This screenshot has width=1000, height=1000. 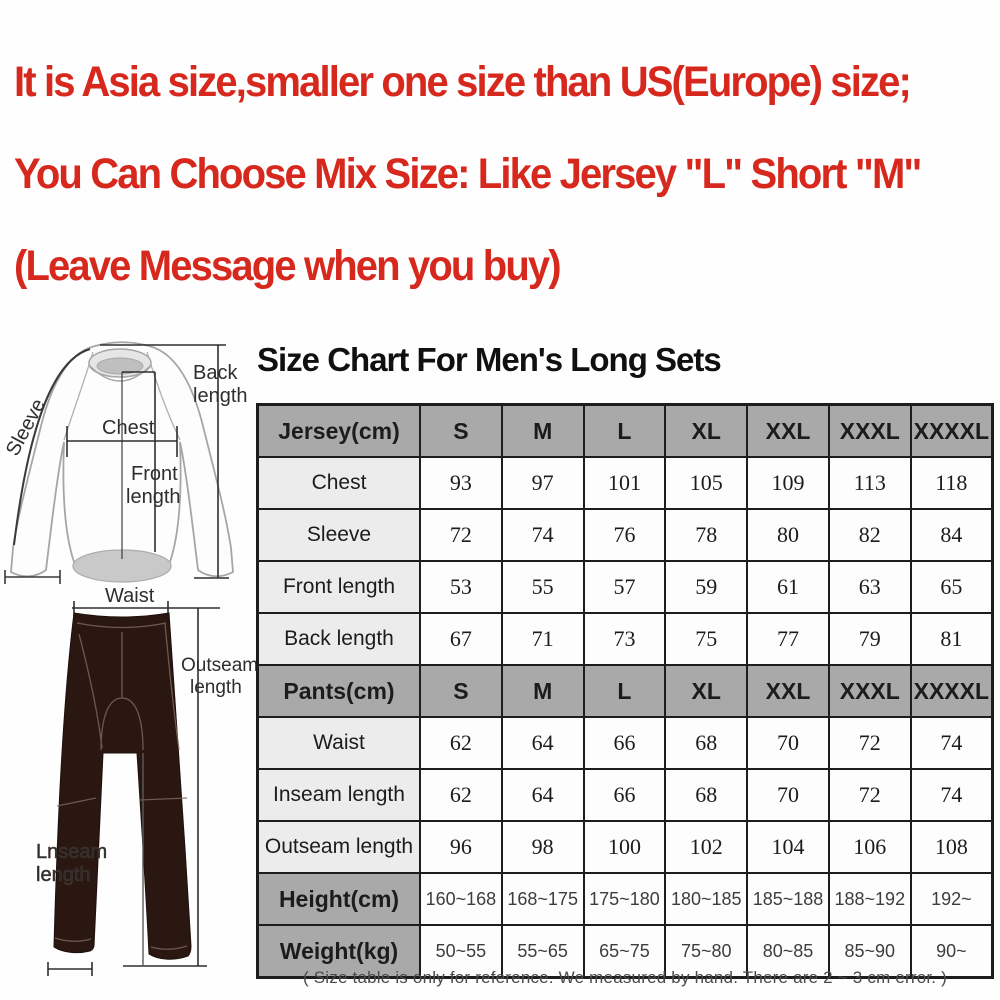 I want to click on jersey-measure-lines, so click(x=147, y=480).